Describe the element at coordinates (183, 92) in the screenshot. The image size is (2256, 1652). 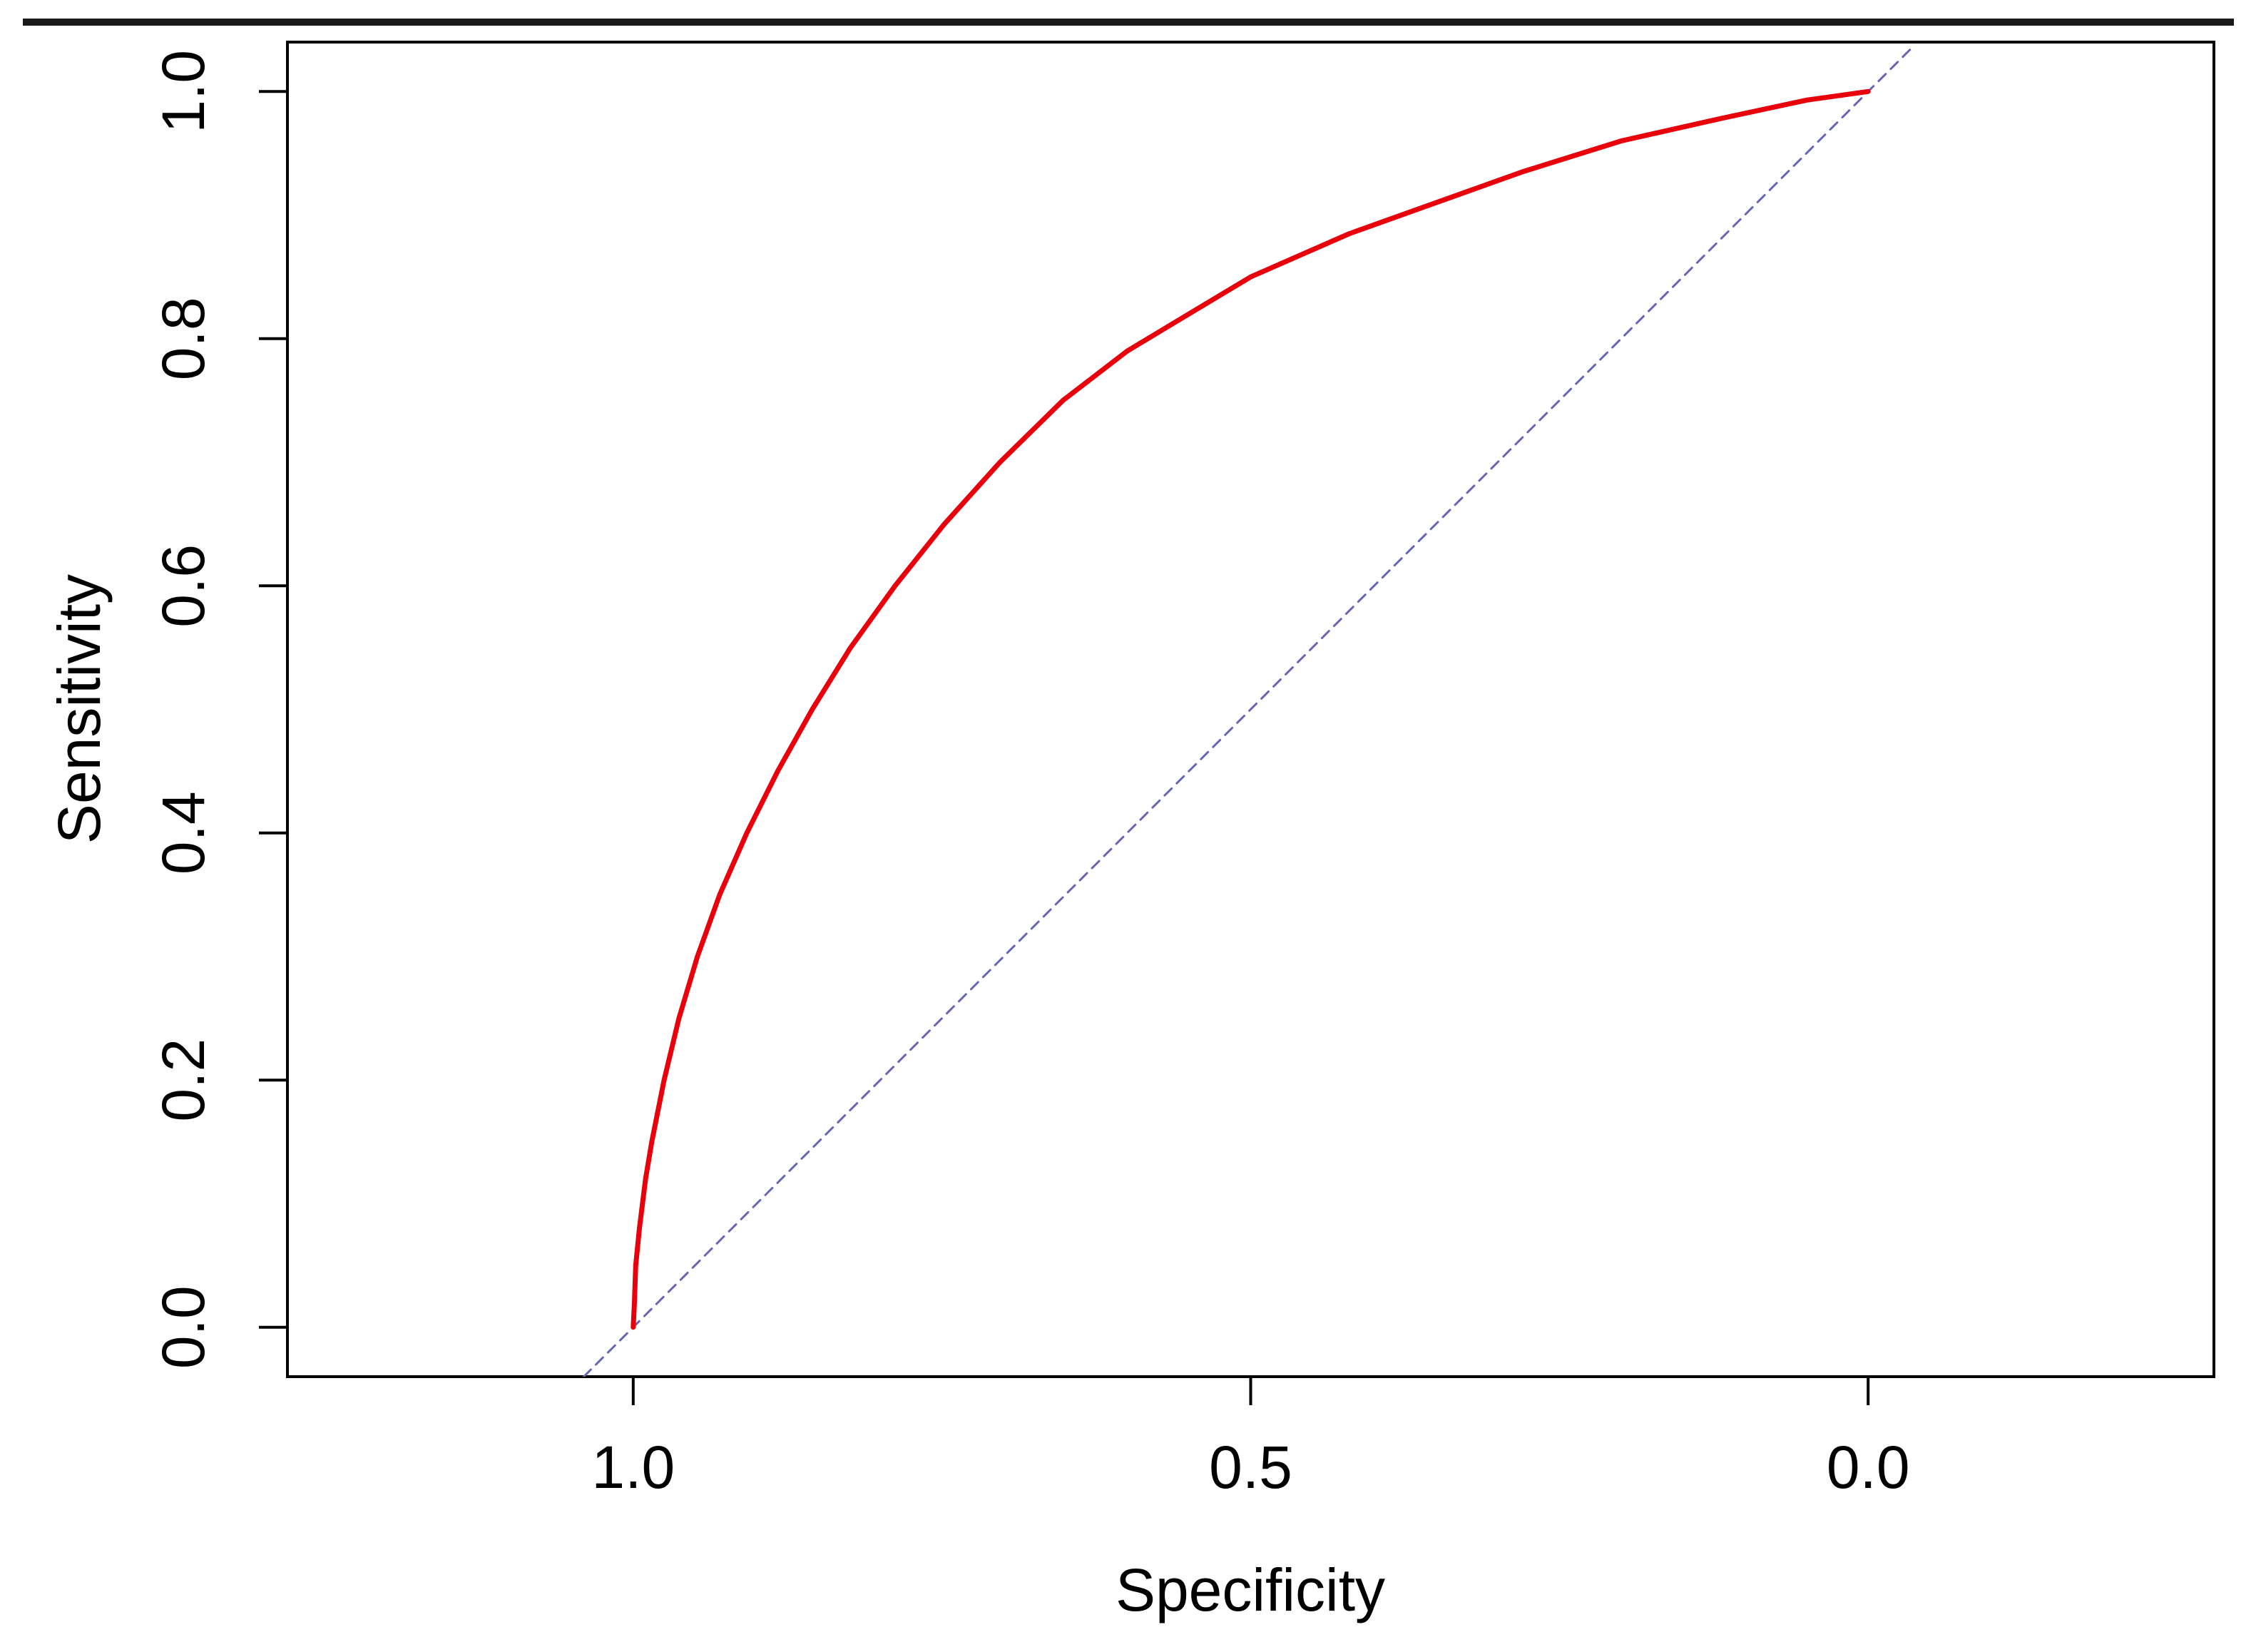
I see `y-tick-label: 1.0` at that location.